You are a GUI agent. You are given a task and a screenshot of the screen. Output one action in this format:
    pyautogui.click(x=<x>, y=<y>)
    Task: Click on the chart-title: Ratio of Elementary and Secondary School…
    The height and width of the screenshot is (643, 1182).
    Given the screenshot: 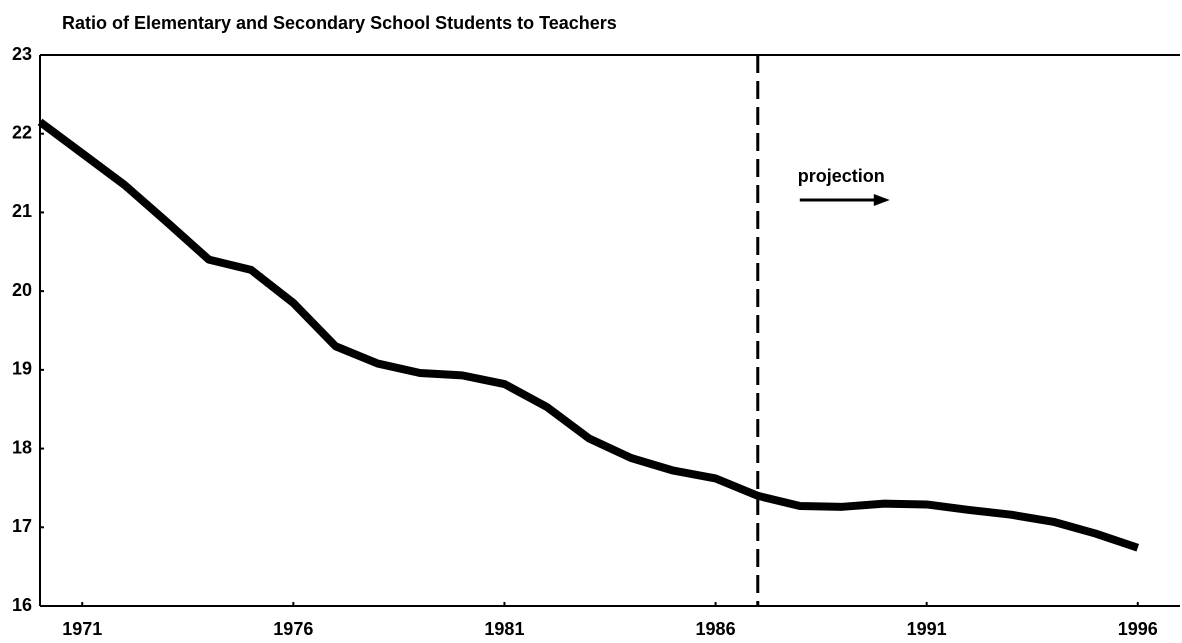 What is the action you would take?
    pyautogui.click(x=339, y=23)
    